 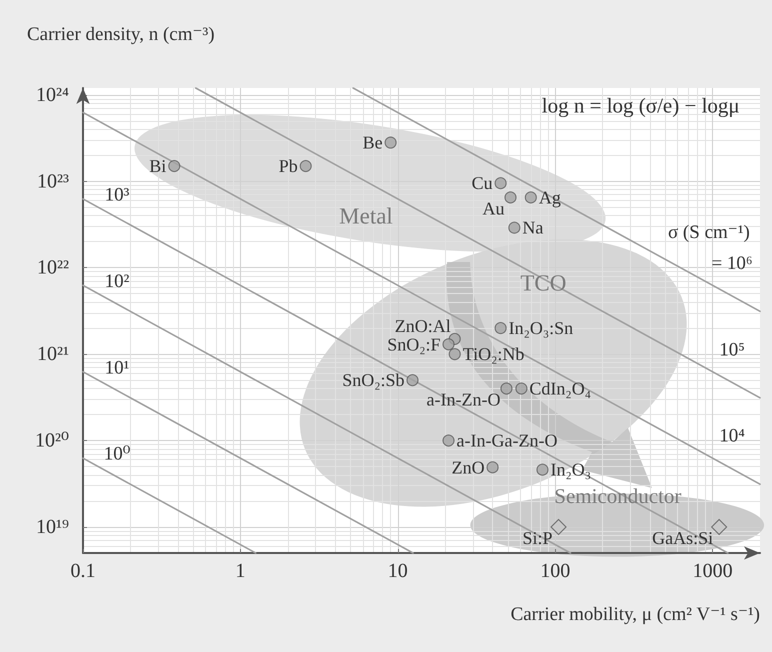 I want to click on y-tick-label: 10¹⁹, so click(x=53, y=527).